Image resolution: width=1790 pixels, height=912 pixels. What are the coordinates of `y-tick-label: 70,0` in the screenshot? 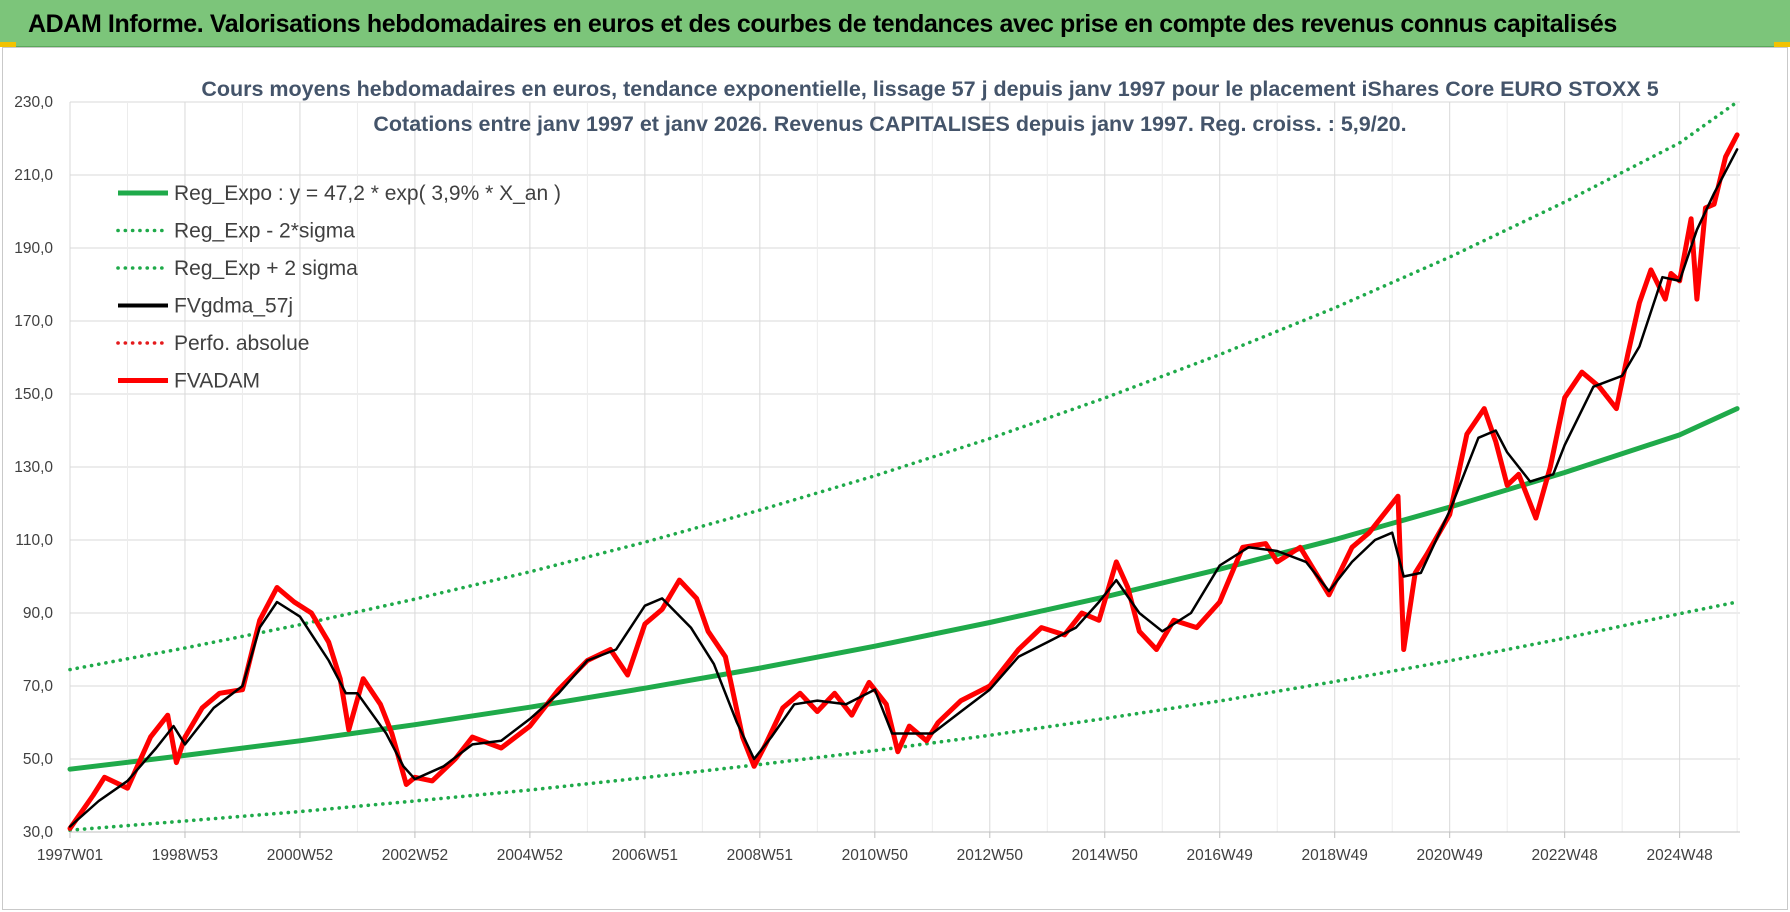 It's located at (38, 686).